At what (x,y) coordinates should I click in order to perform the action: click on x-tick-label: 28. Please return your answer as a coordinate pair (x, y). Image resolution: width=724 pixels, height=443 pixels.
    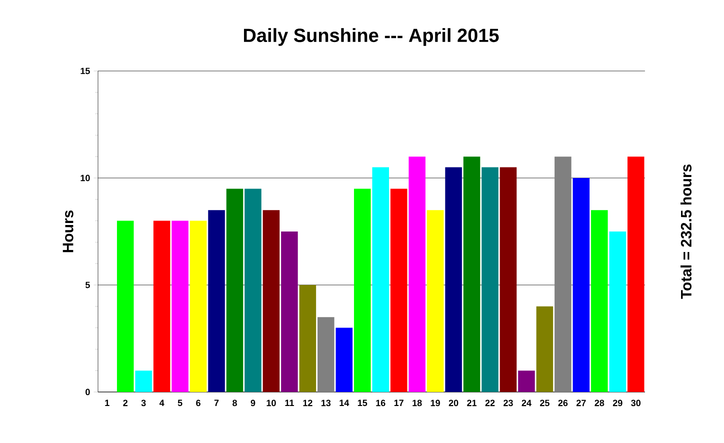
    Looking at the image, I should click on (599, 403).